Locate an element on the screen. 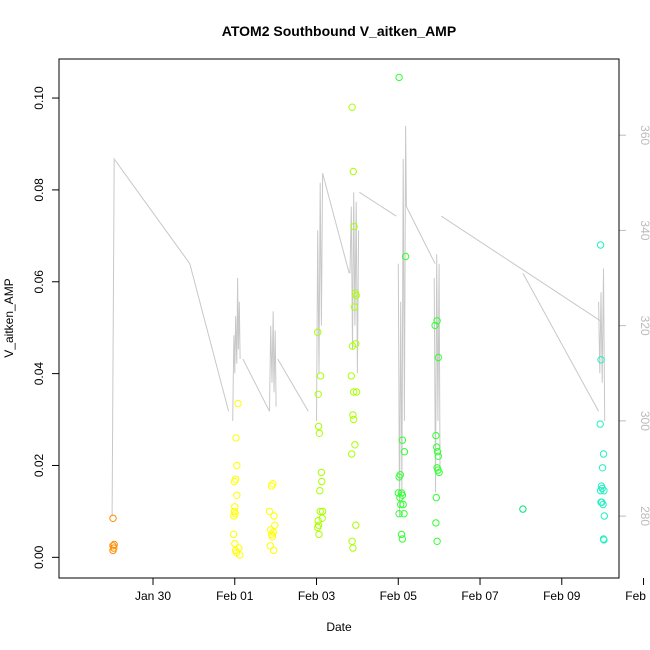 The width and height of the screenshot is (650, 650). y2-tick-label-0: 280 is located at coordinates (644, 516).